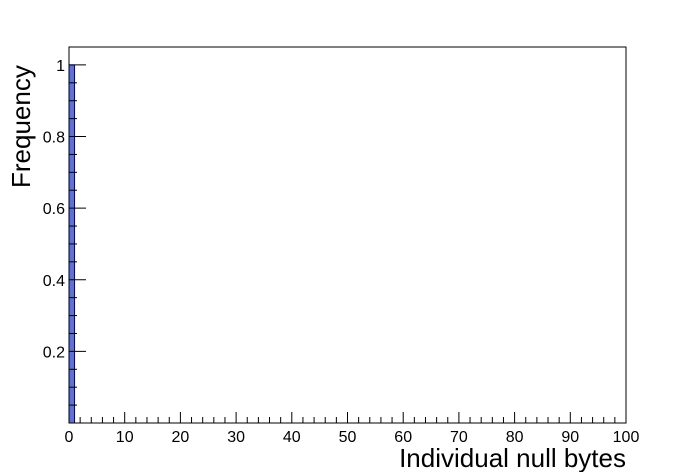 Image resolution: width=696 pixels, height=472 pixels. What do you see at coordinates (626, 437) in the screenshot?
I see `x-tick-label: 100` at bounding box center [626, 437].